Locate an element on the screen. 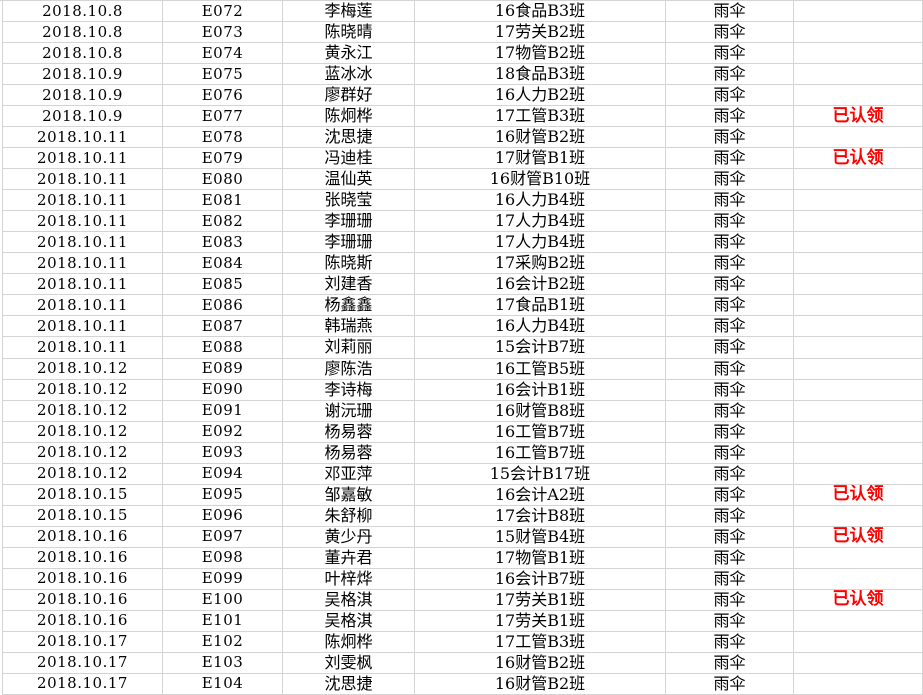 Image resolution: width=923 pixels, height=695 pixels. name-cell: 李珊珊 is located at coordinates (349, 222).